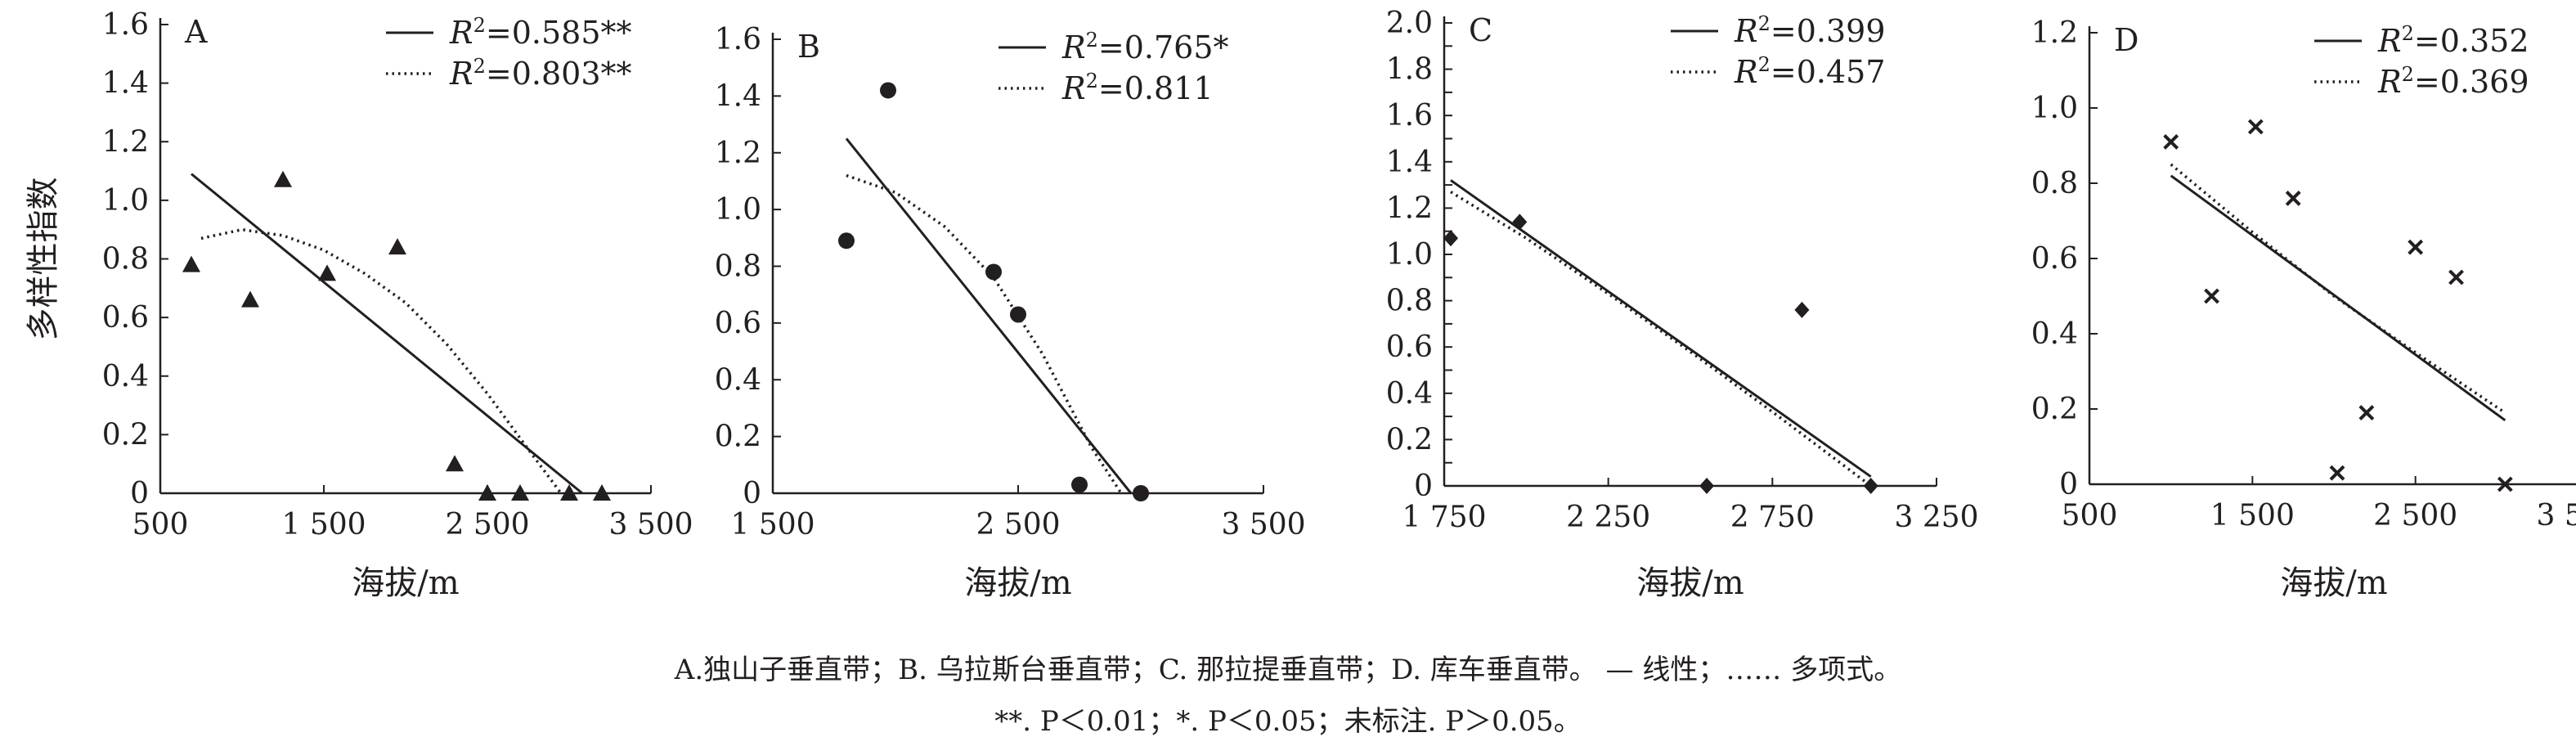  I want to click on panel-d-legend-linear-label: R2=0.352, so click(2453, 40).